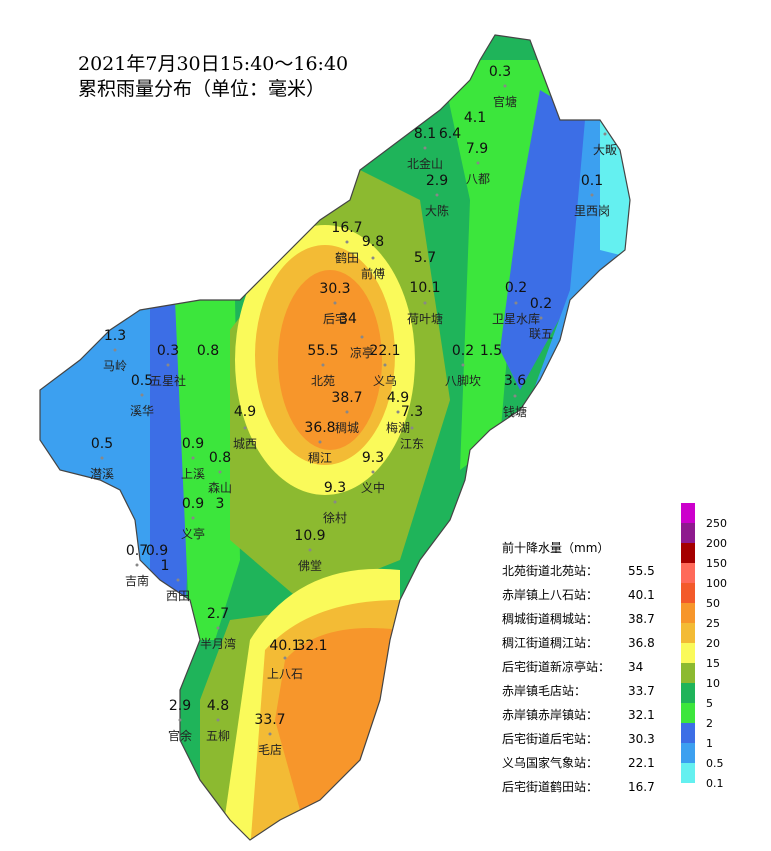  I want to click on top10-value: 34, so click(635, 667).